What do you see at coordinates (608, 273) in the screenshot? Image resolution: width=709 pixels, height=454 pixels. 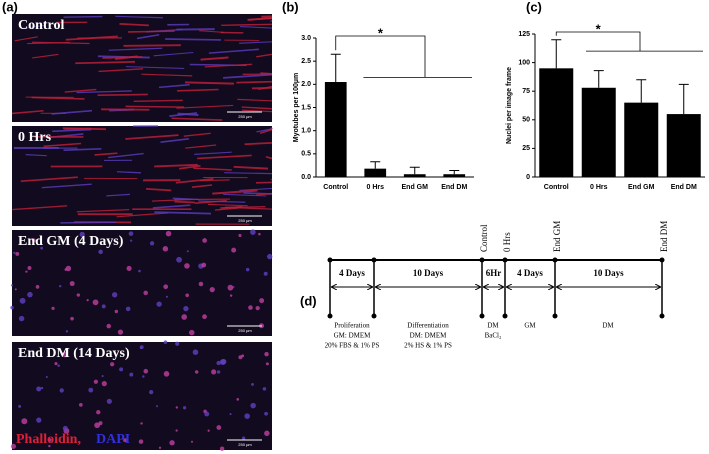 I see `interval-label: 10 Days` at bounding box center [608, 273].